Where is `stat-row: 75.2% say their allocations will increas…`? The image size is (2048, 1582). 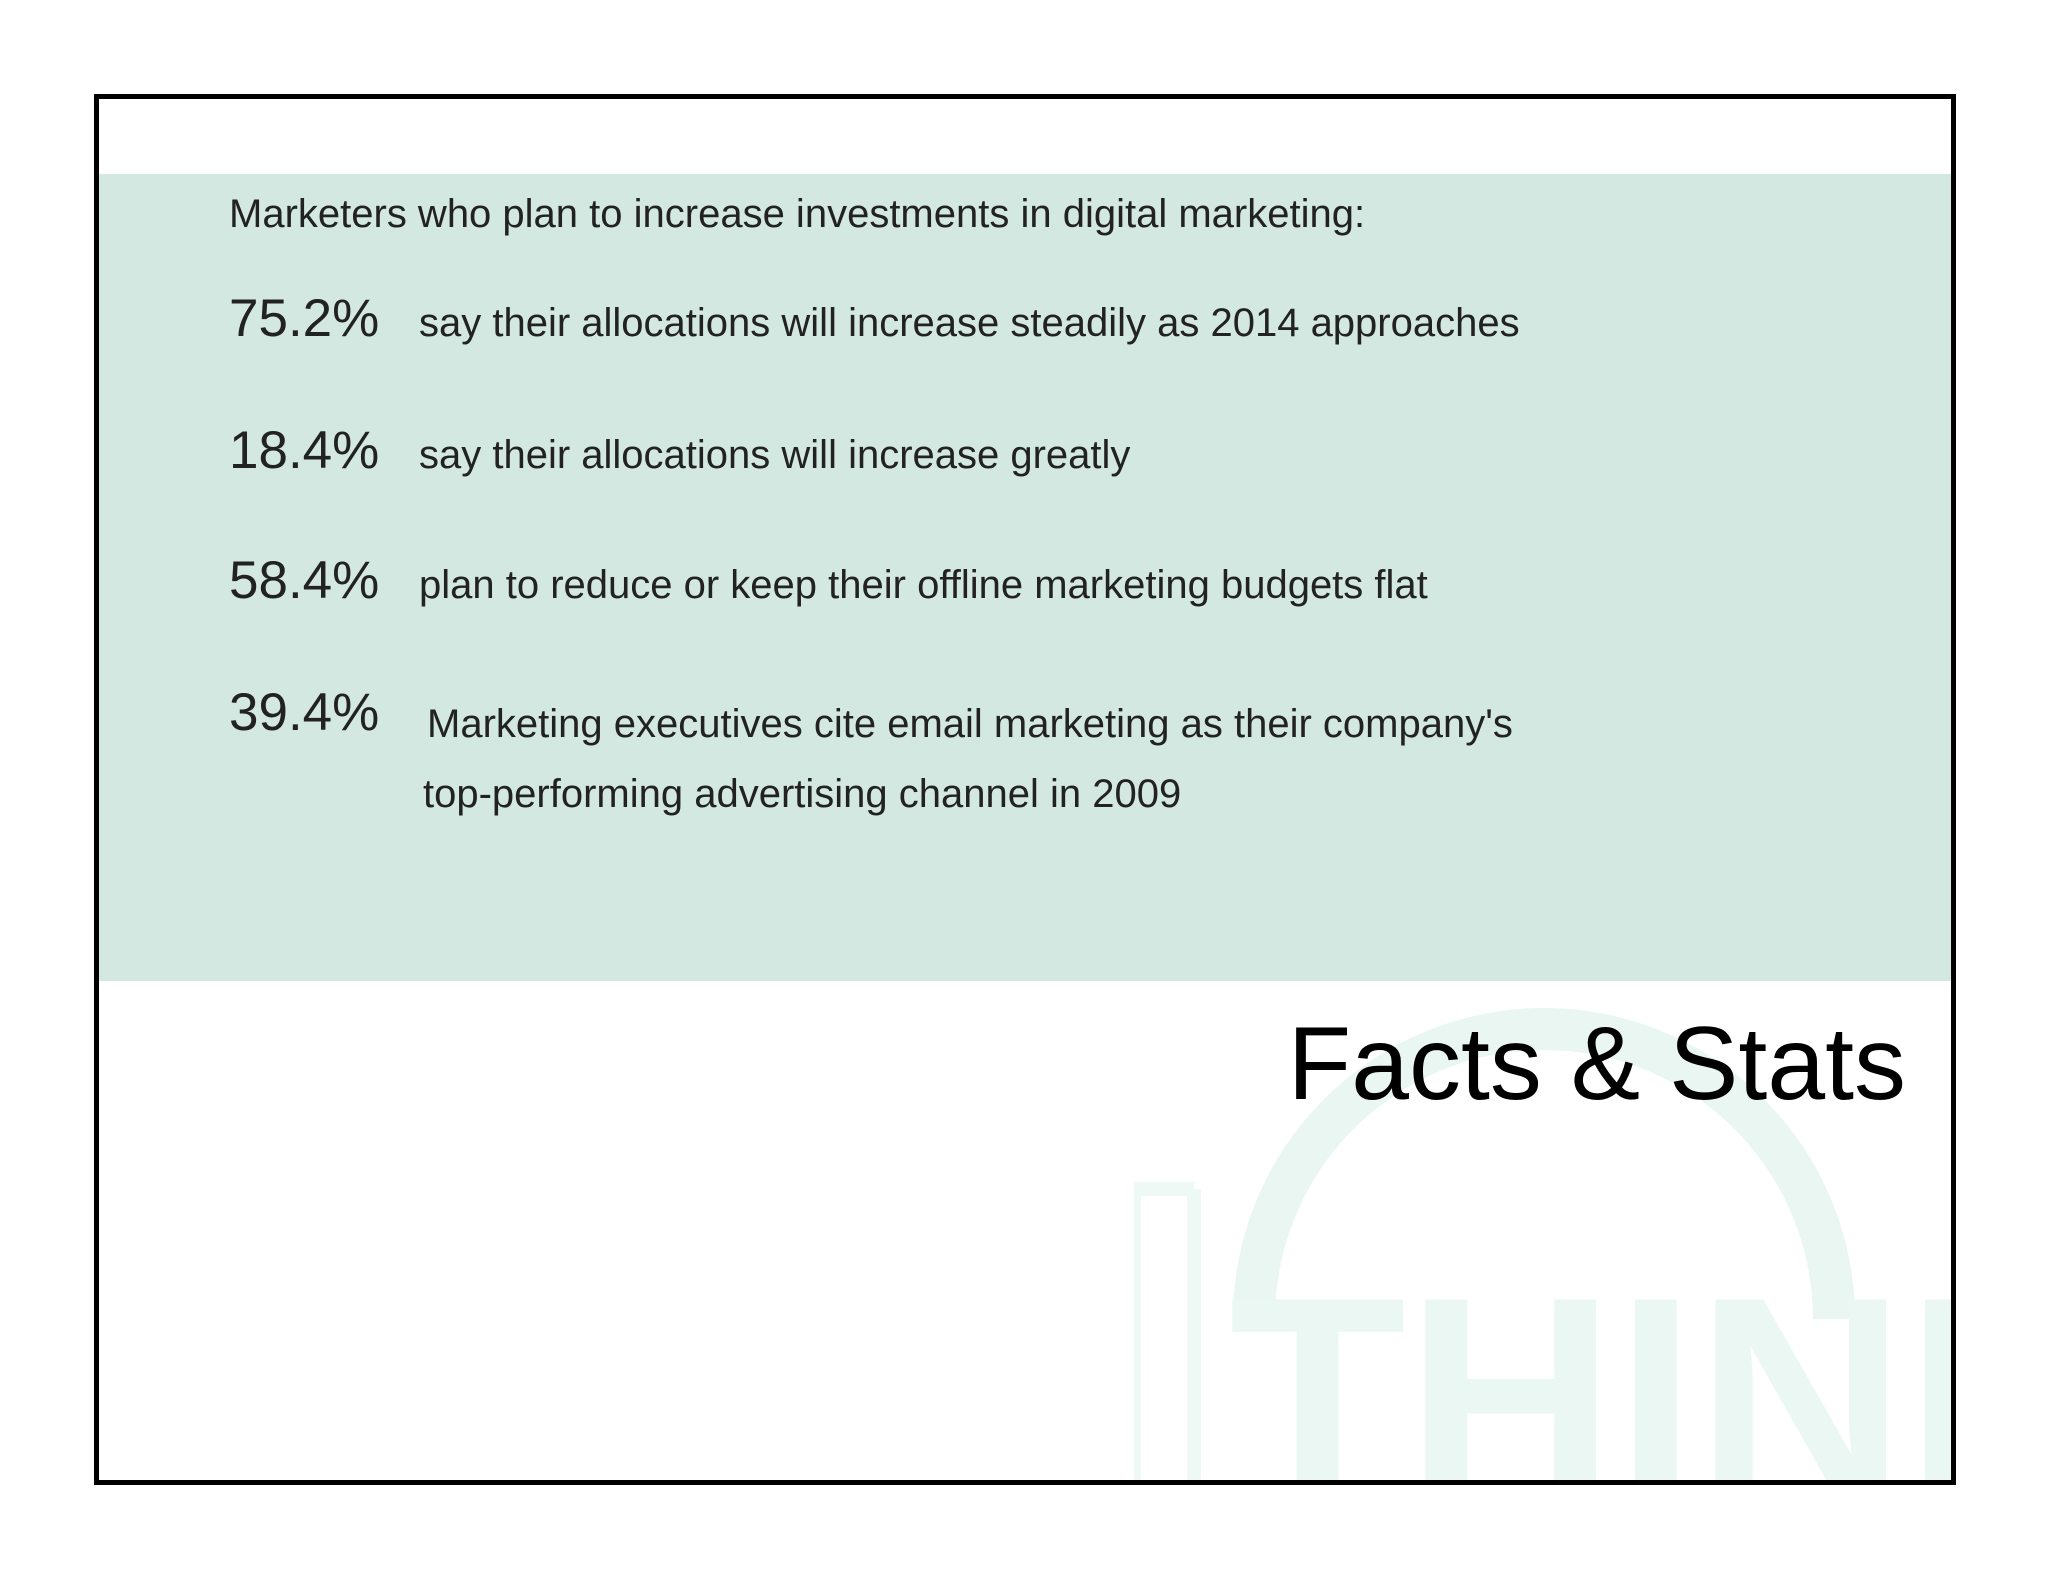
stat-row: 75.2% say their allocations will increas… is located at coordinates (979, 319).